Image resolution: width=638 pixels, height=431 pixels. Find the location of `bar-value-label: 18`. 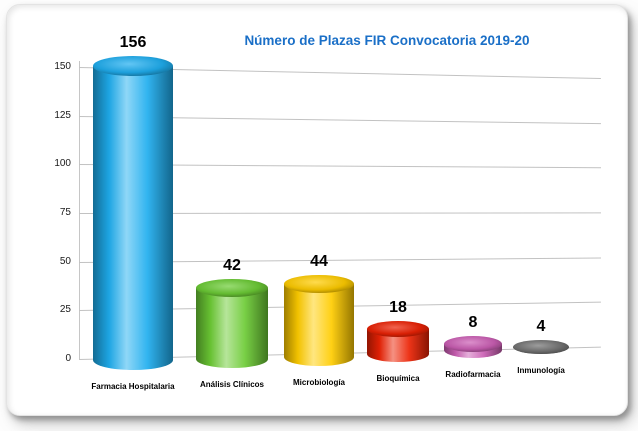

bar-value-label: 18 is located at coordinates (398, 308).